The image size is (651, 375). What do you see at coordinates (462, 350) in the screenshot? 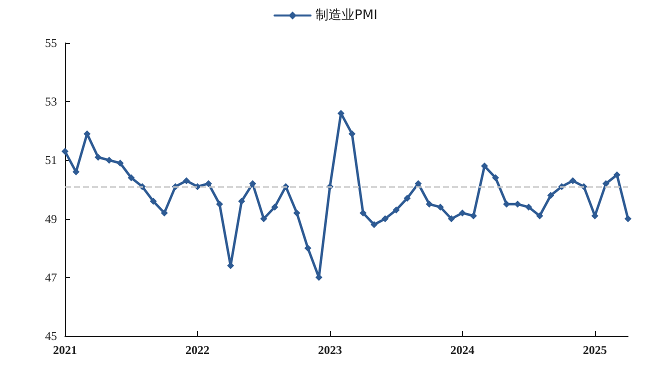
I see `x-tick-label: 2024` at bounding box center [462, 350].